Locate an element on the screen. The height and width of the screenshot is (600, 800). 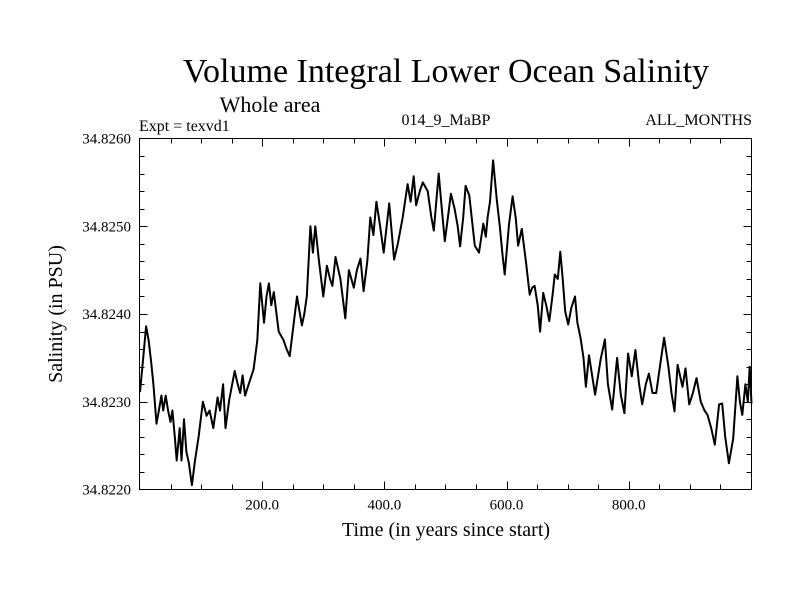
y-axis-label: Salinity (in PSU) is located at coordinates (56, 314).